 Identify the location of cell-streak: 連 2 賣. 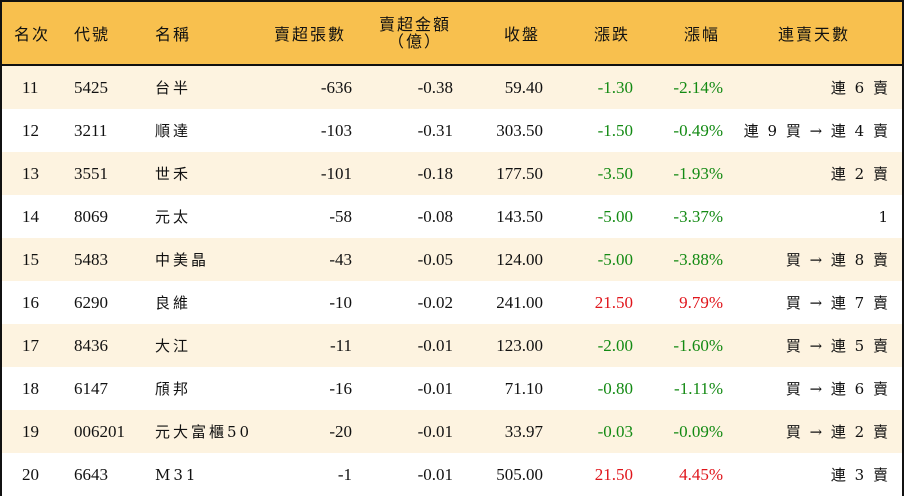
(860, 174).